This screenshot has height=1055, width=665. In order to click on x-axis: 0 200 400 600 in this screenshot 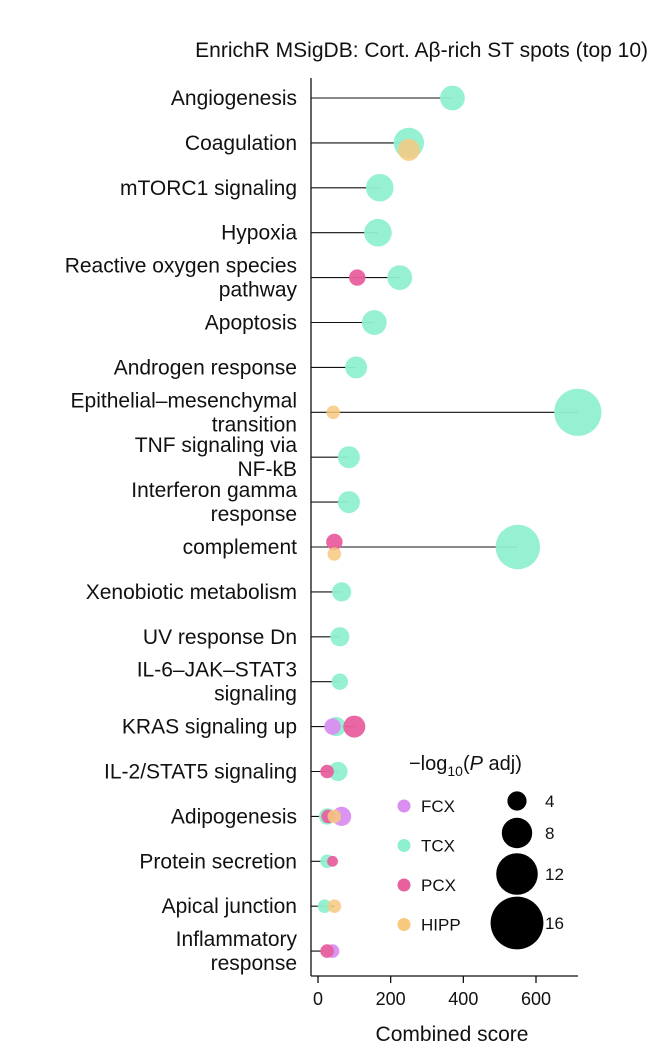, I will do `click(444, 992)`.